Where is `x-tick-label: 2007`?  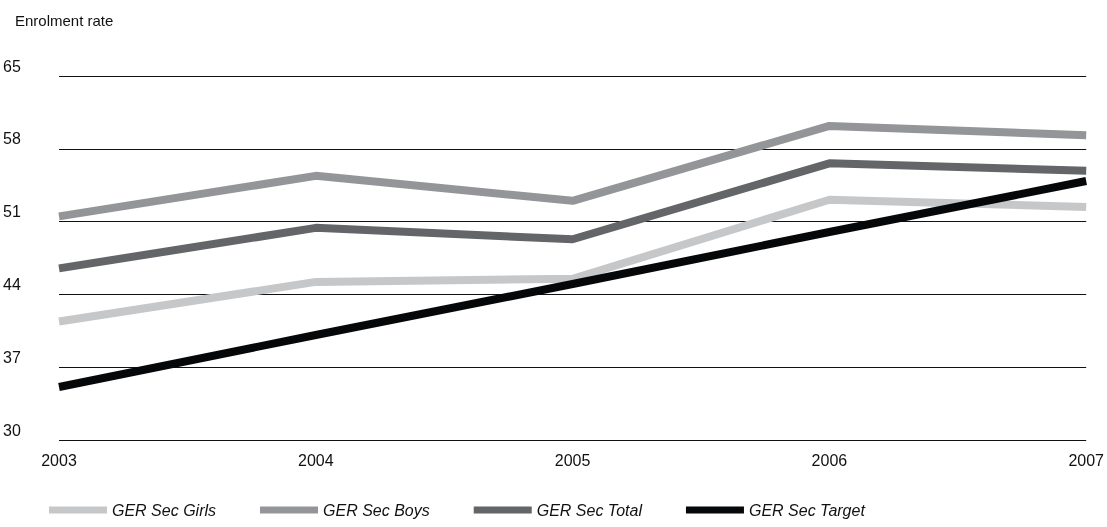
x-tick-label: 2007 is located at coordinates (1086, 460).